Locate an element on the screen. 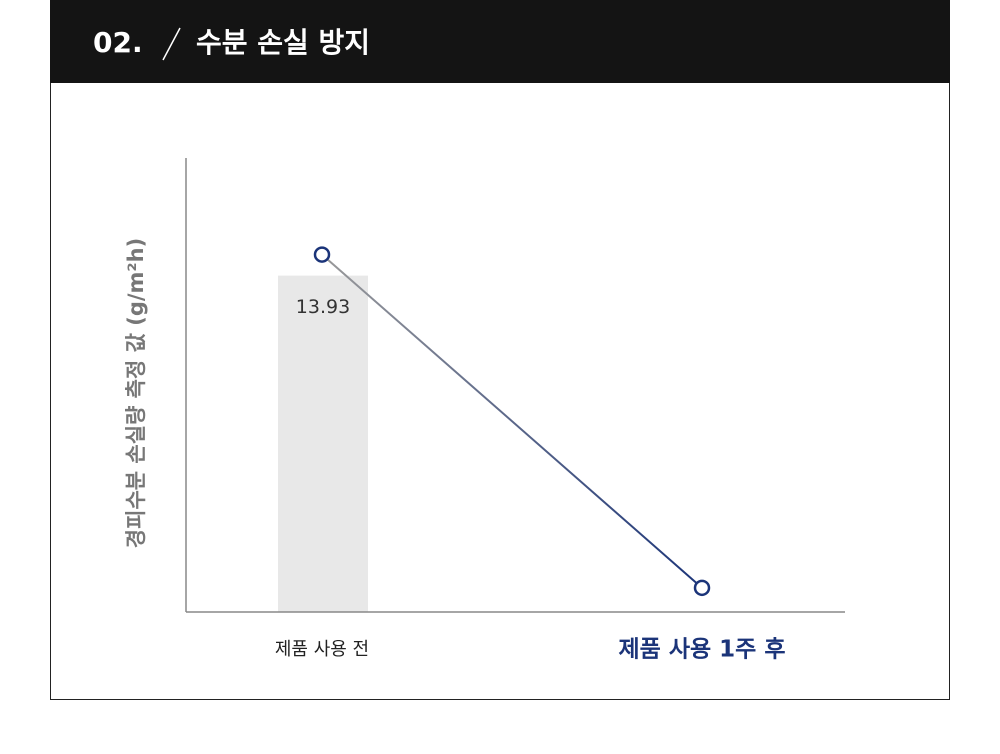  header-slash is located at coordinates (171, 44).